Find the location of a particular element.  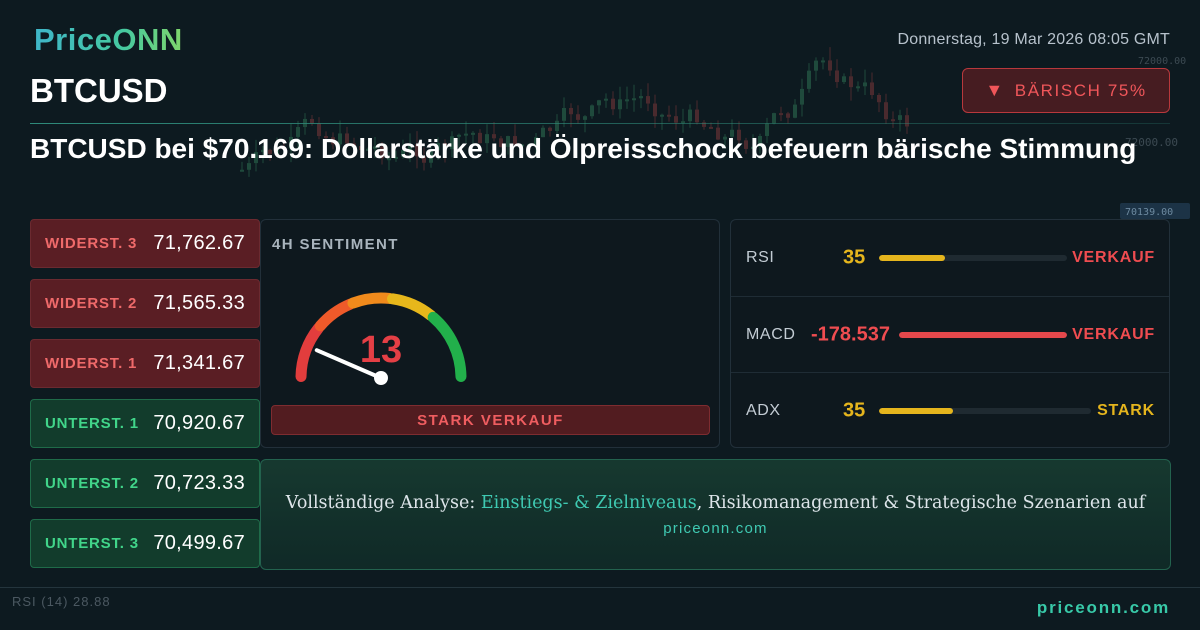

background-current-price: 70139.00 is located at coordinates (1149, 212).